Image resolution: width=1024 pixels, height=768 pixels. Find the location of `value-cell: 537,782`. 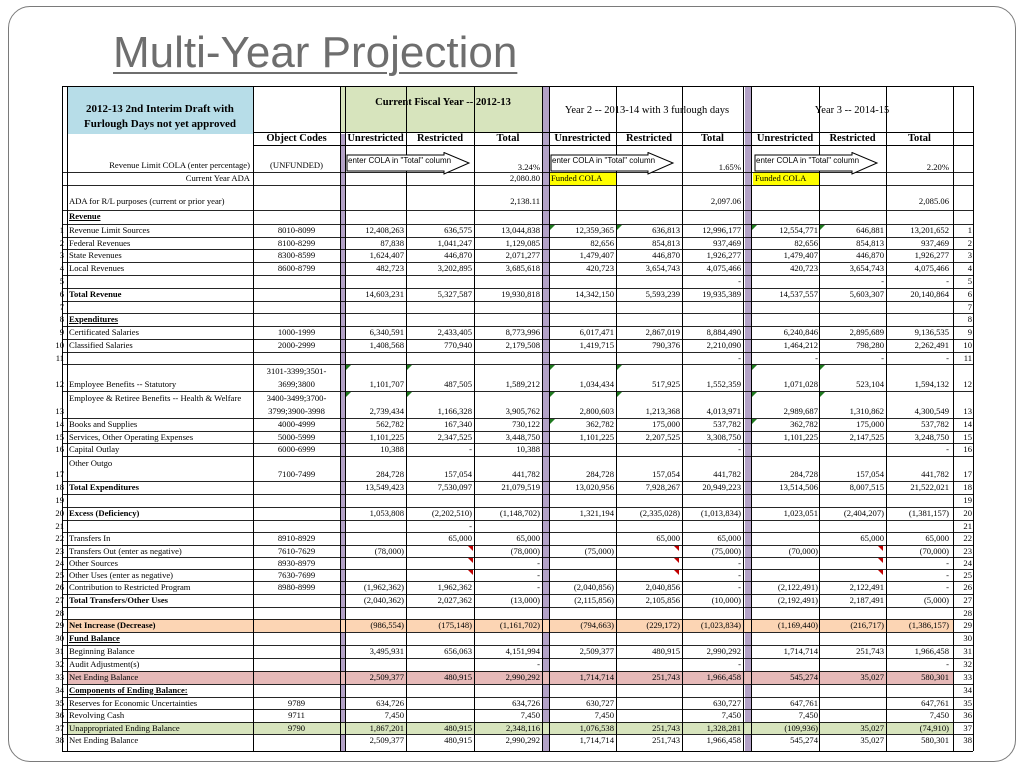

value-cell: 537,782 is located at coordinates (727, 424).